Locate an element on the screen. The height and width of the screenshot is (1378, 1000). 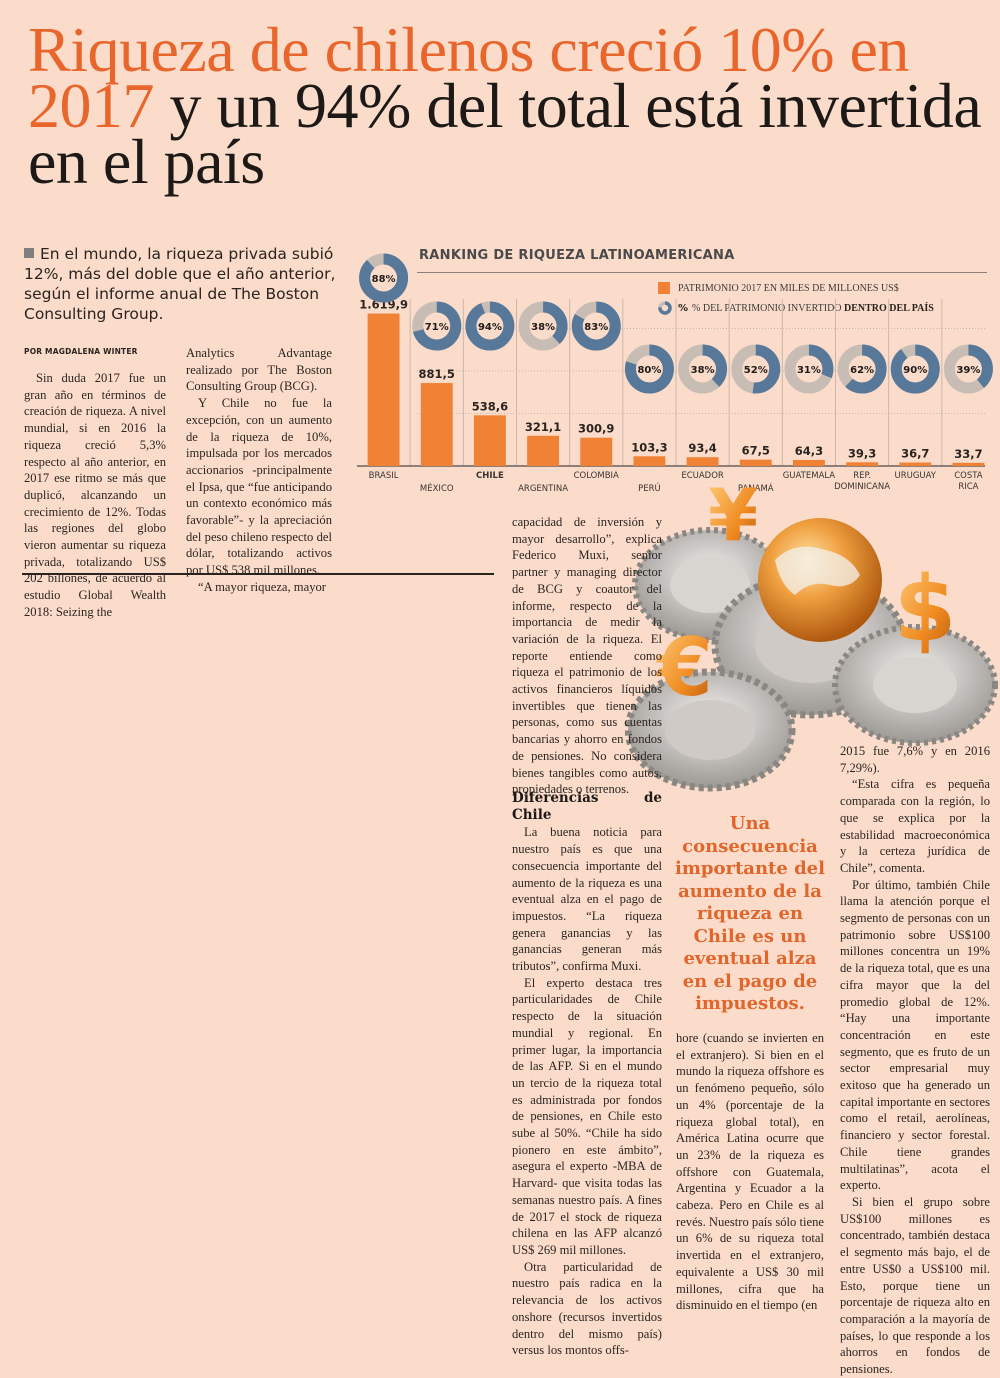
paragraph: “A mayor riqueza, mayor is located at coordinates (262, 586).